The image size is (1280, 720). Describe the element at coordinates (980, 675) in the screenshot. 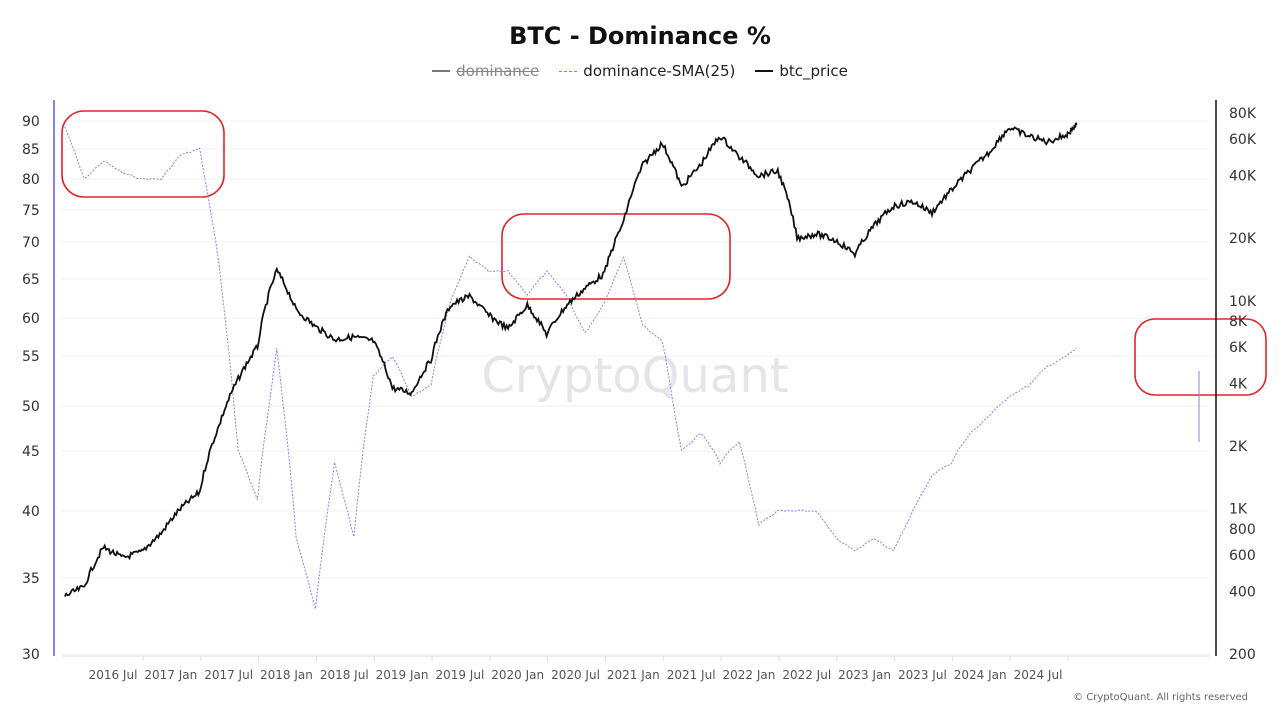

I see `x-tick: 2024 Jan` at that location.